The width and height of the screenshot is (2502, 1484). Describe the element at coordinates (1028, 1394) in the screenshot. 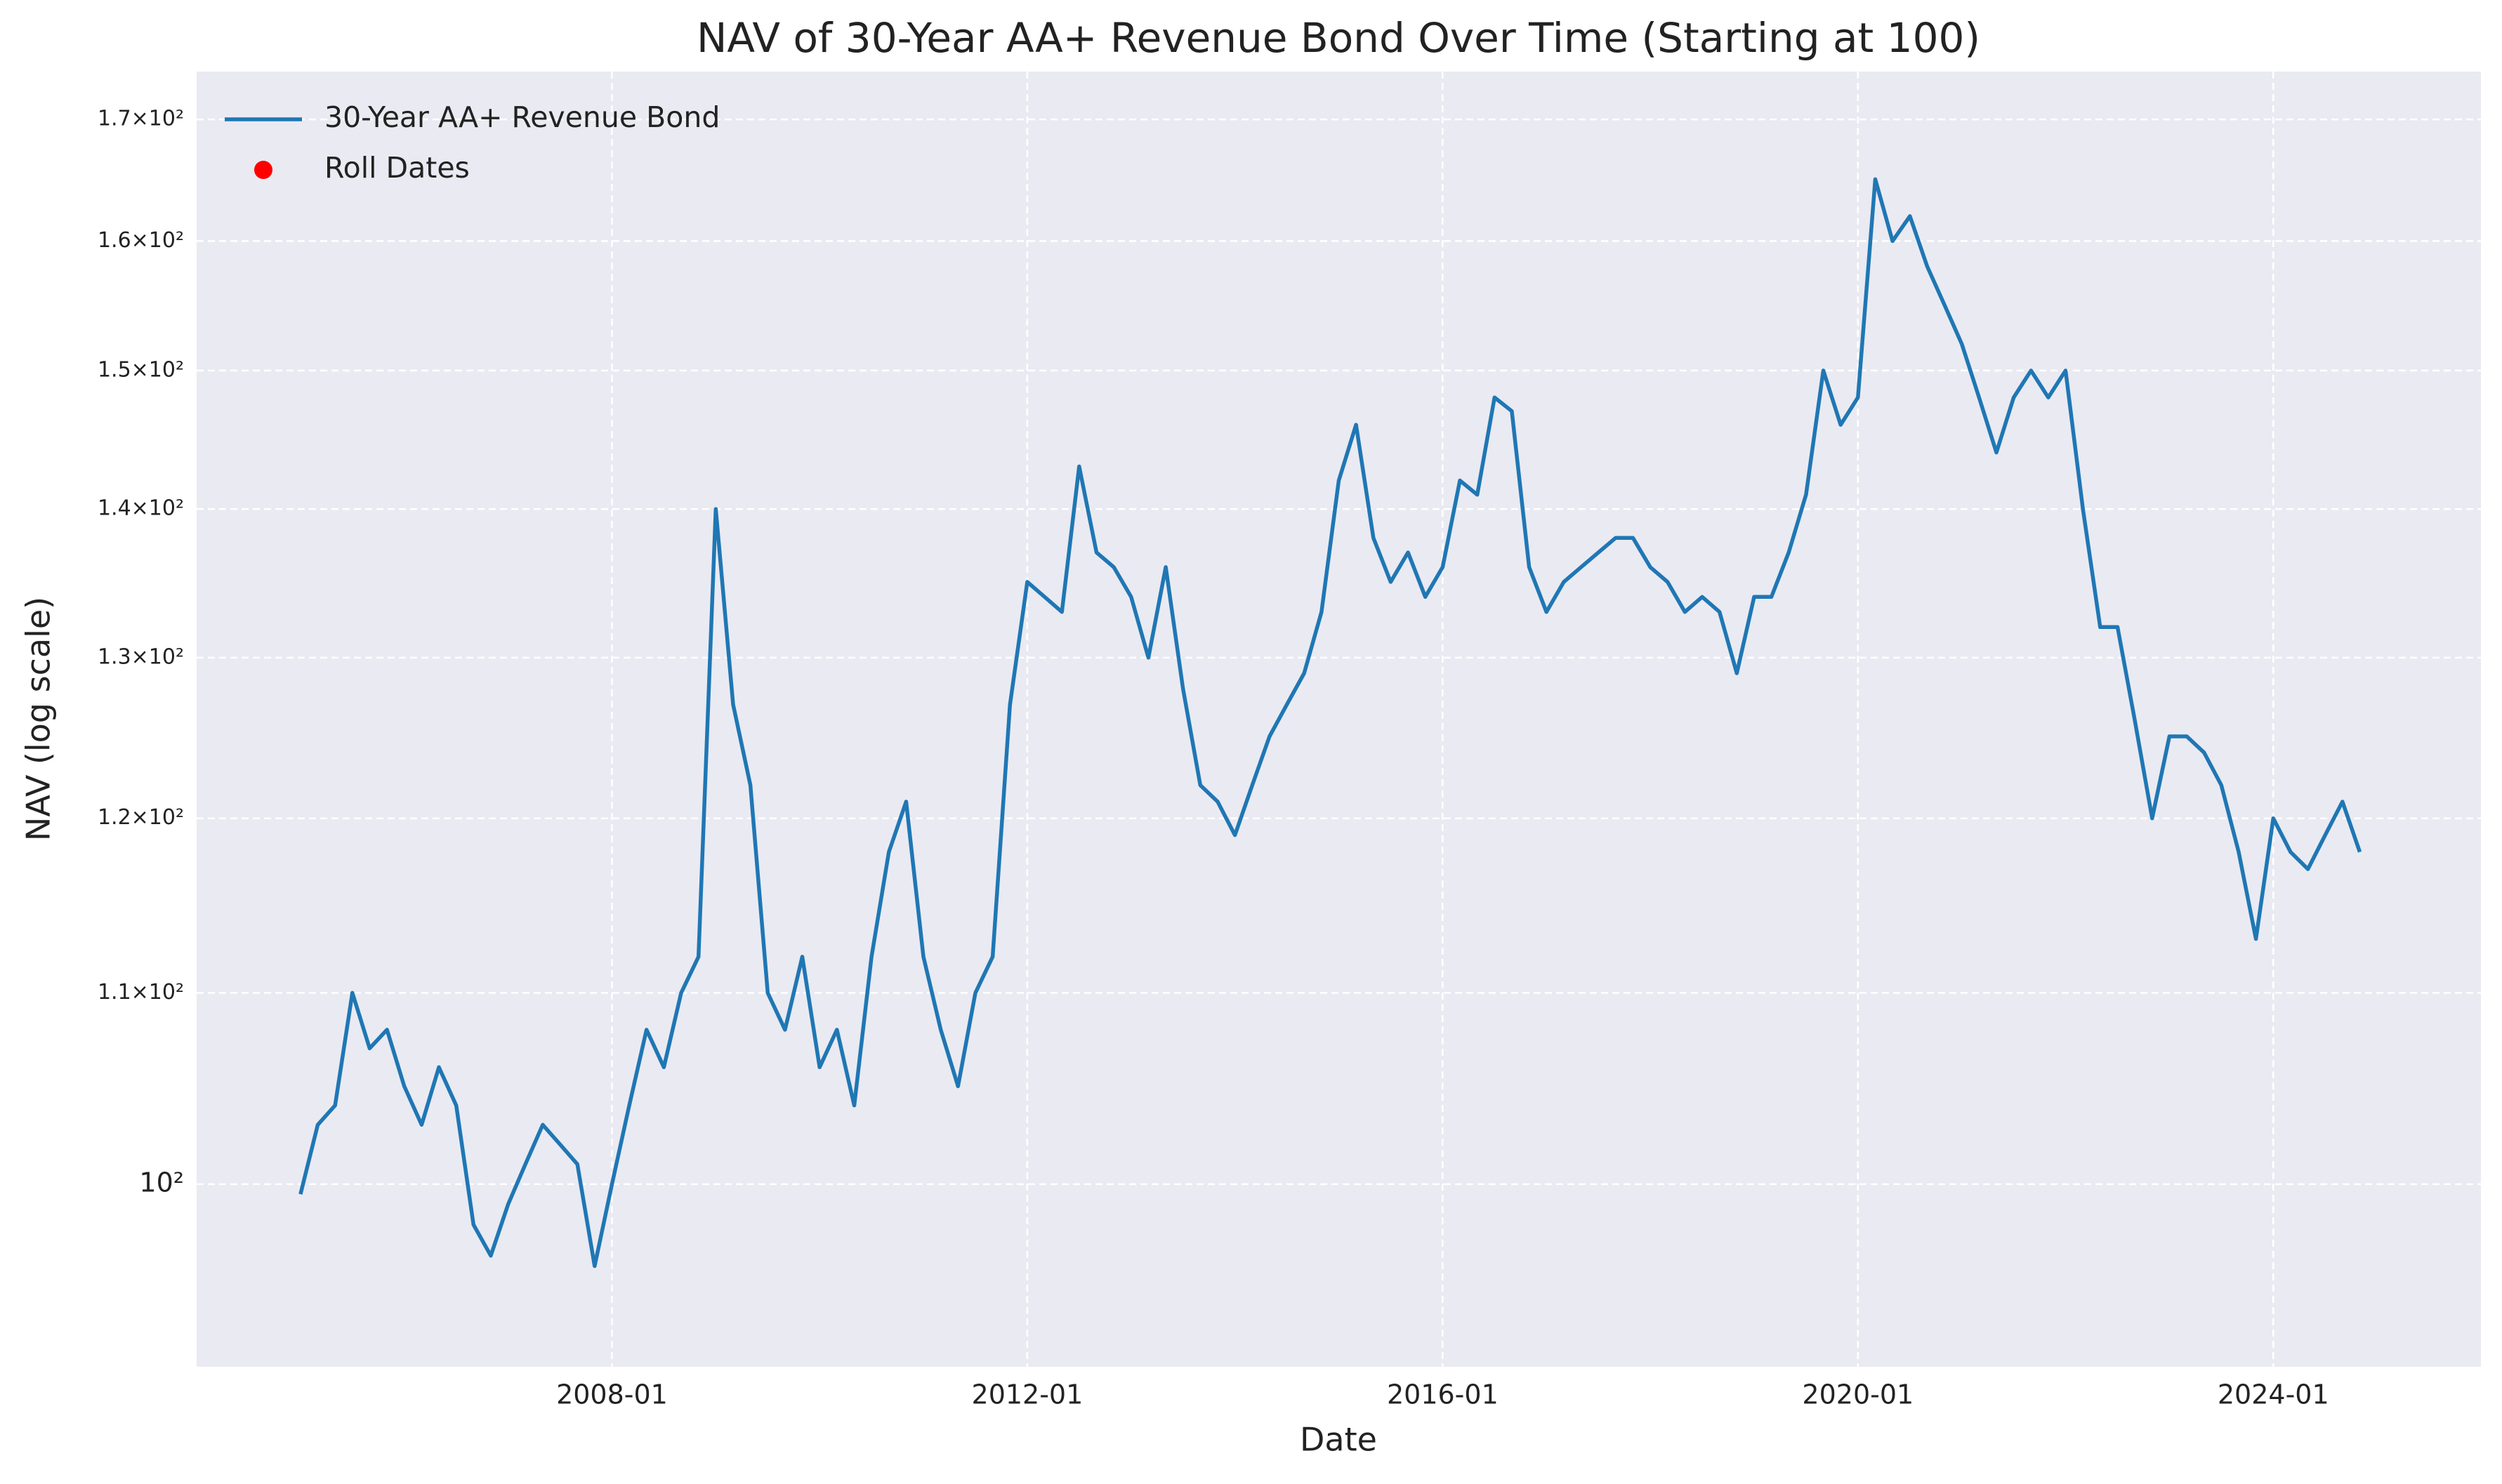

I see `x-tick-label: 2012-01` at that location.